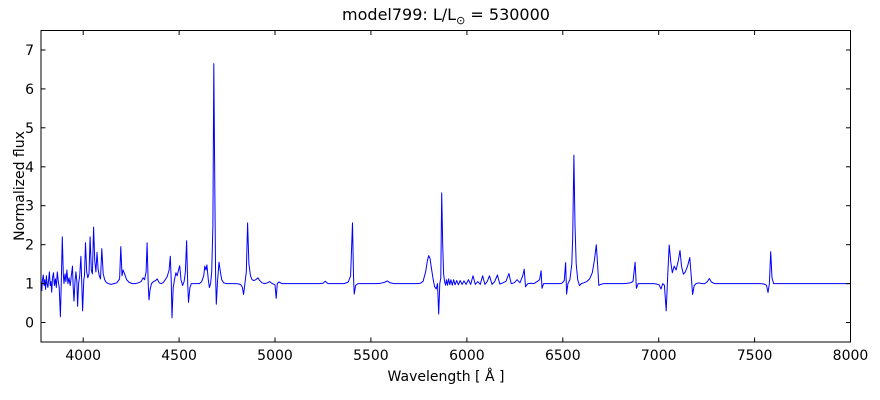 The height and width of the screenshot is (400, 880). What do you see at coordinates (29, 51) in the screenshot?
I see `y-tick-label: 7` at bounding box center [29, 51].